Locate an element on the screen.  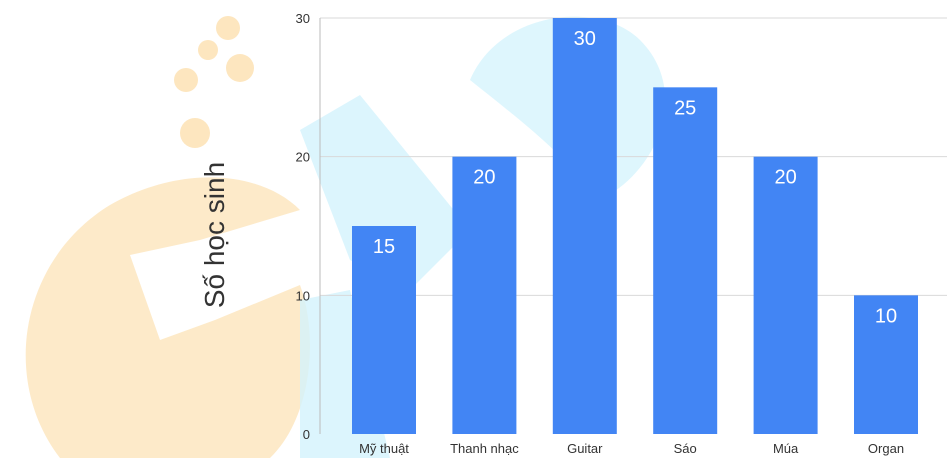
bar-value-label: 30 is located at coordinates (585, 39).